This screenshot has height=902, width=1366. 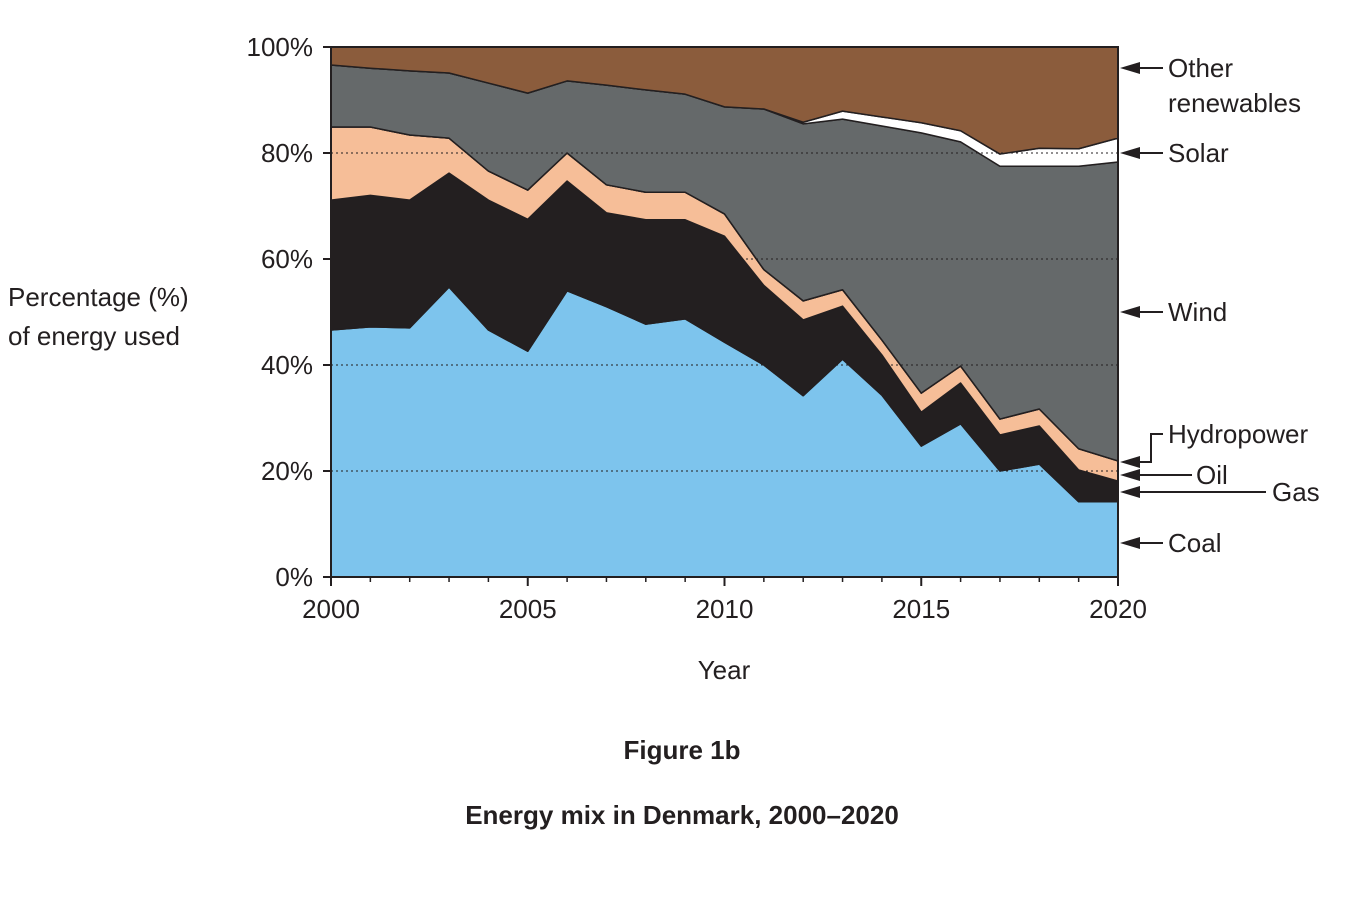 What do you see at coordinates (98, 297) in the screenshot?
I see `y-axis-label-line1: Percentage (%)` at bounding box center [98, 297].